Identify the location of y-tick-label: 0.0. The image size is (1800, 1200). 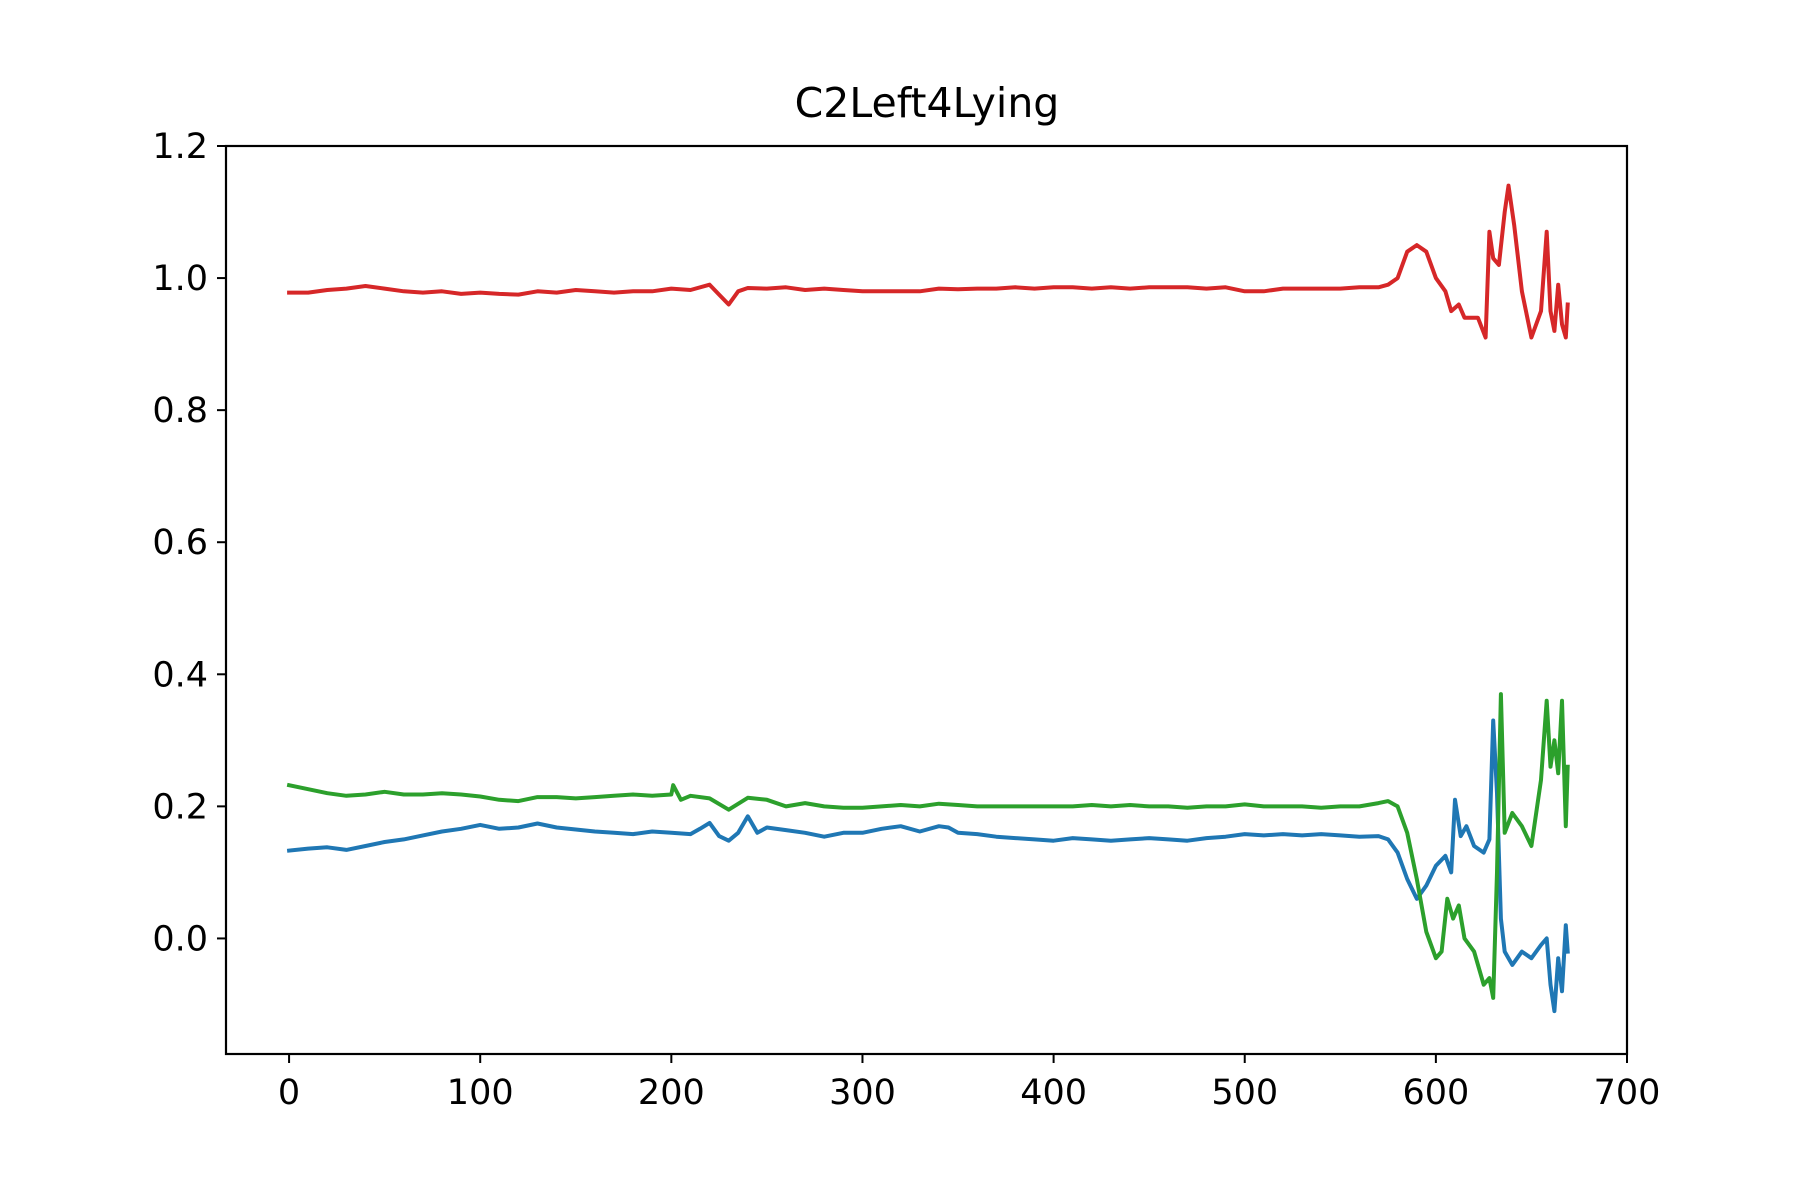
(180, 939).